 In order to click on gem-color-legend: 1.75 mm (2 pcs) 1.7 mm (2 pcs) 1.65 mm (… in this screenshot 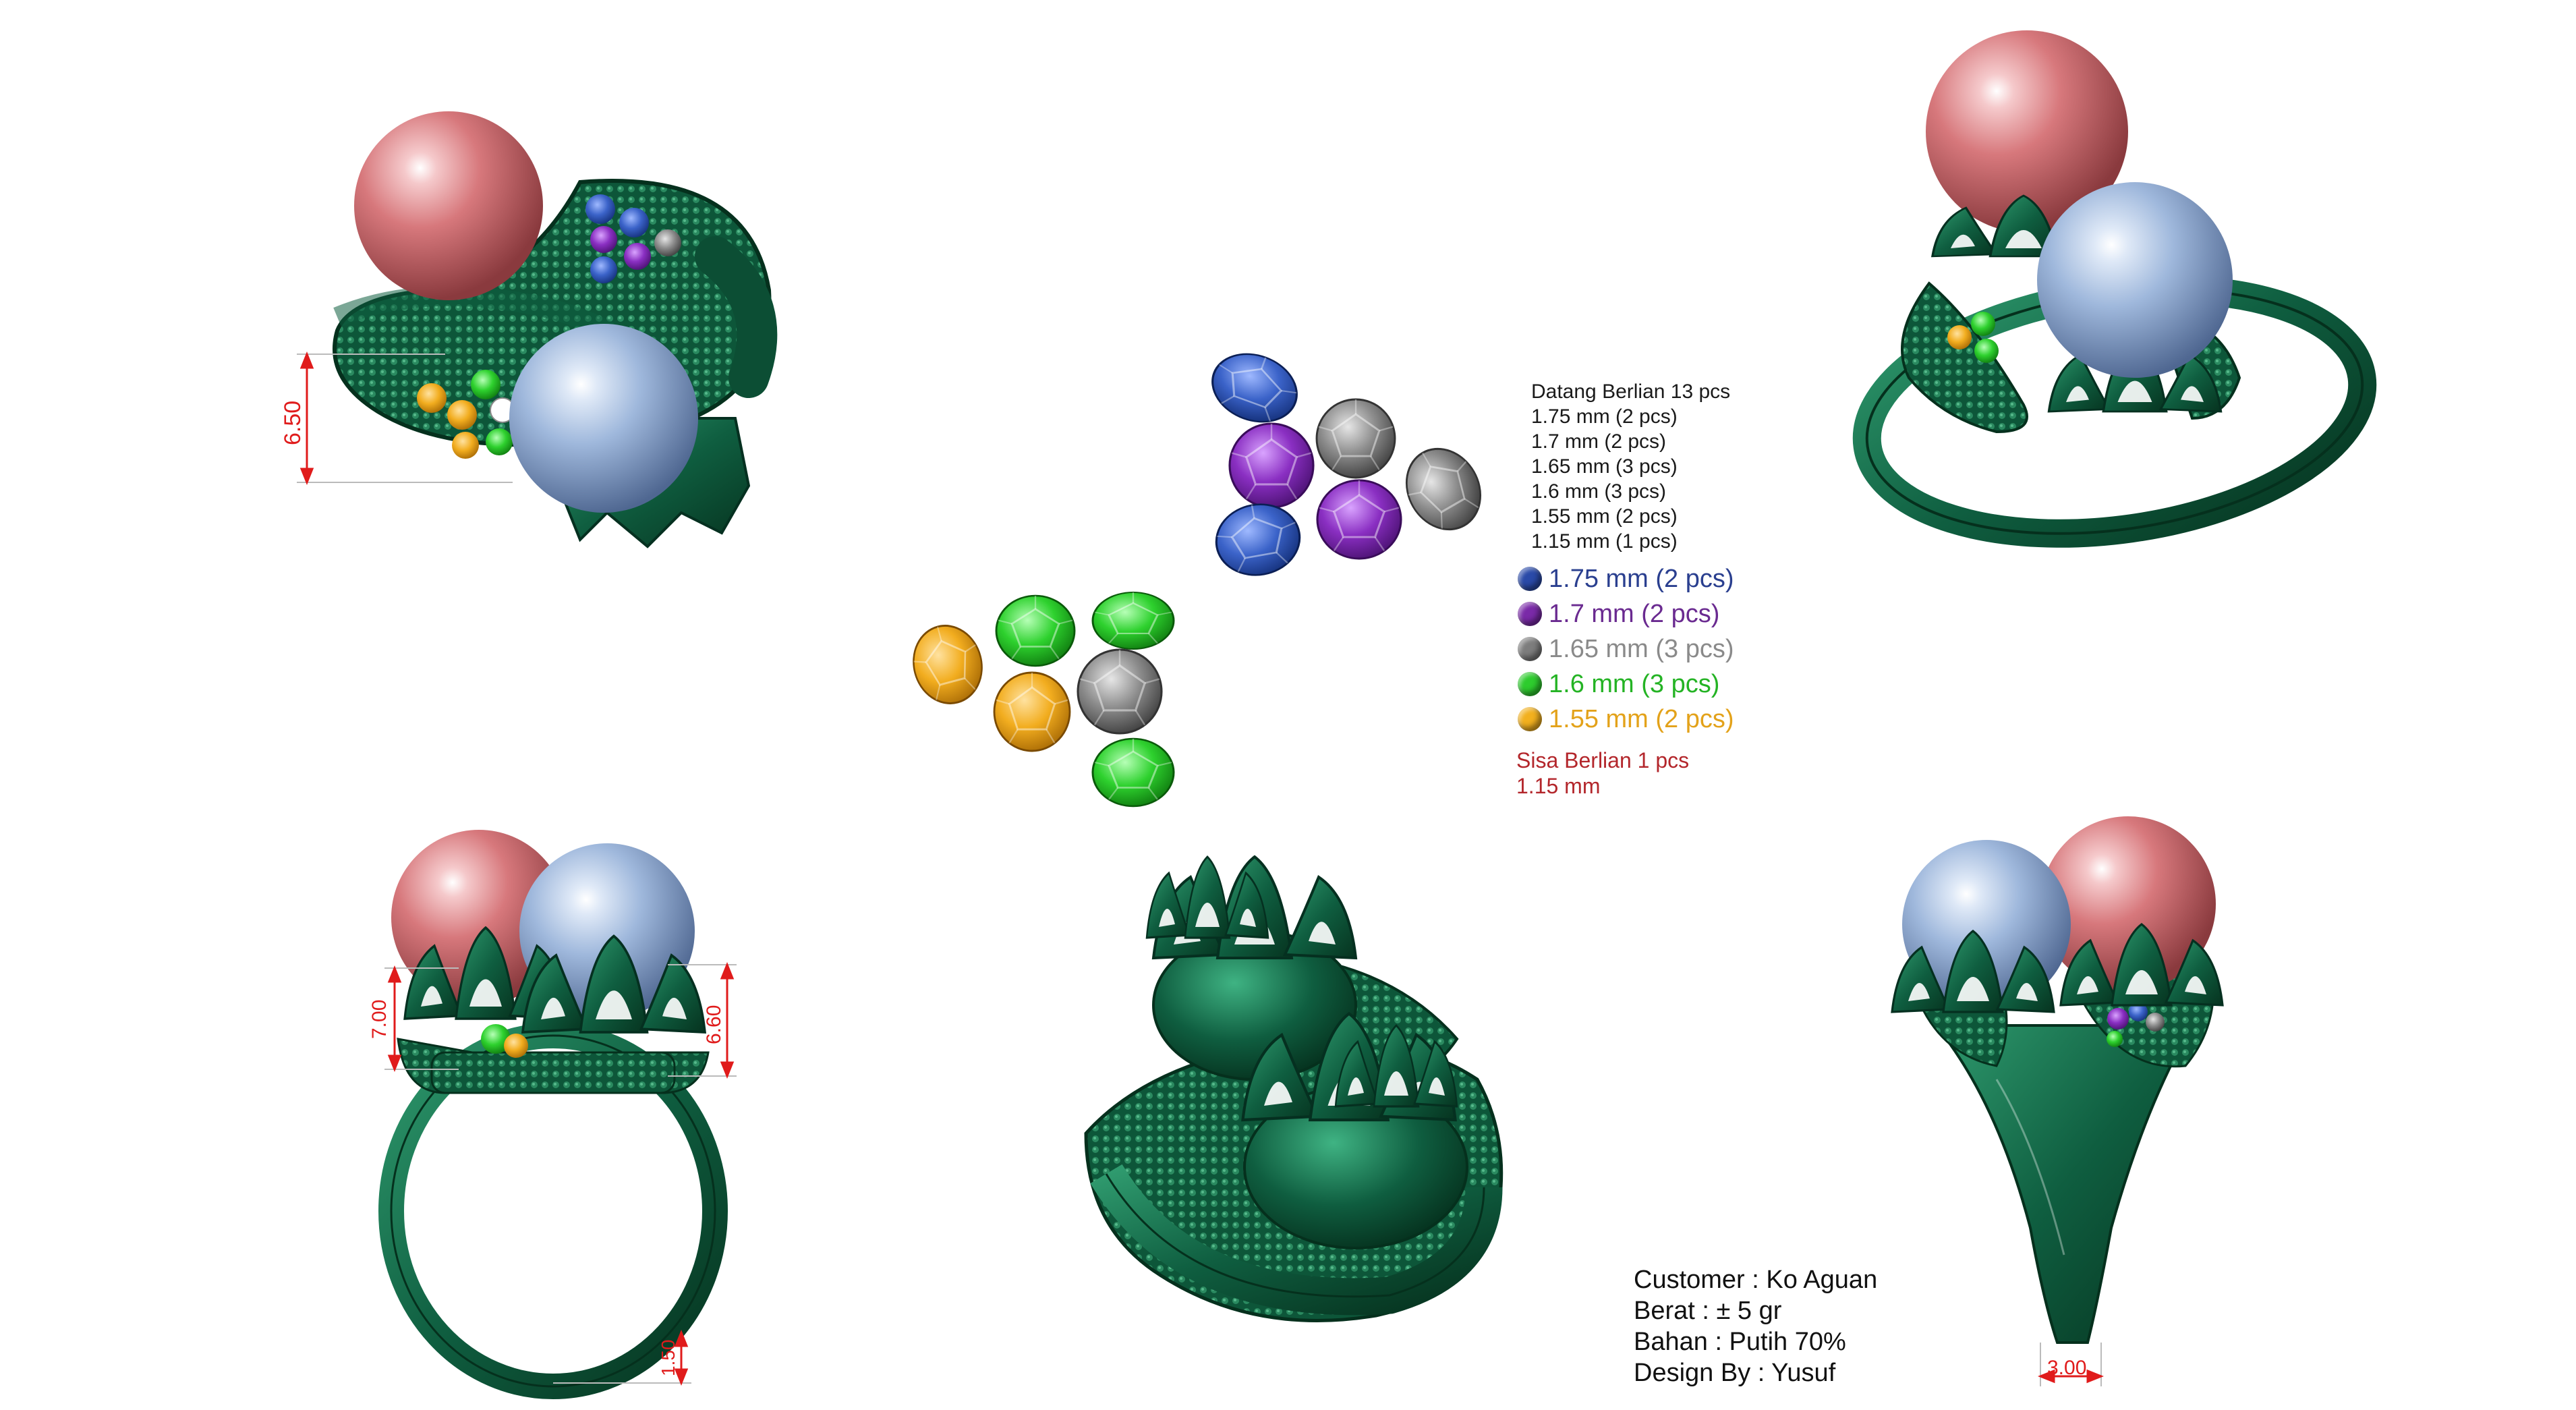, I will do `click(1626, 649)`.